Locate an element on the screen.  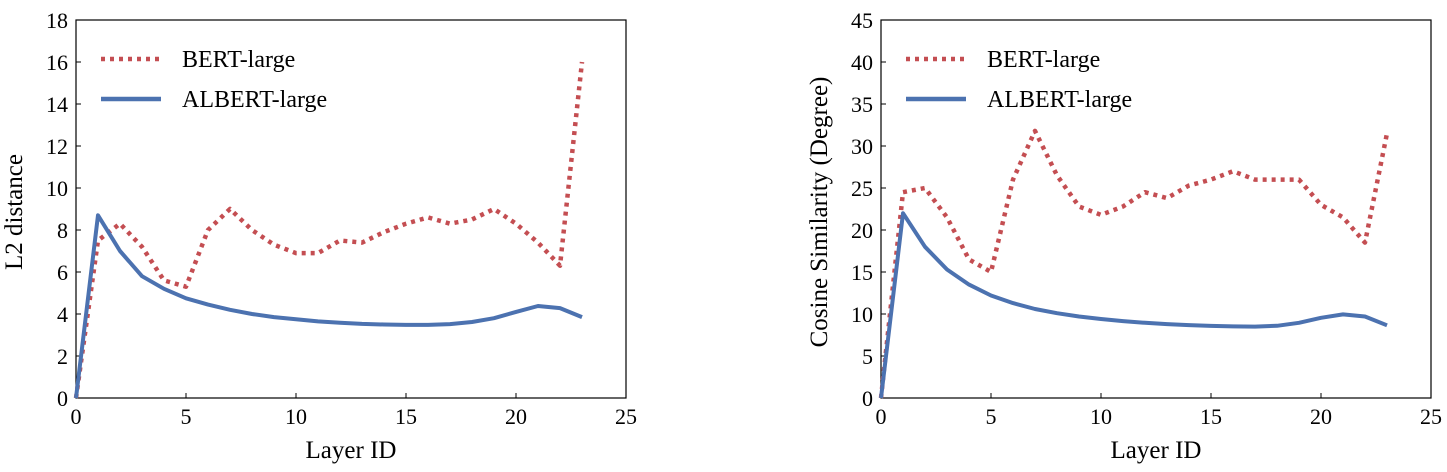
y-tick-label: 5 is located at coordinates (867, 356).